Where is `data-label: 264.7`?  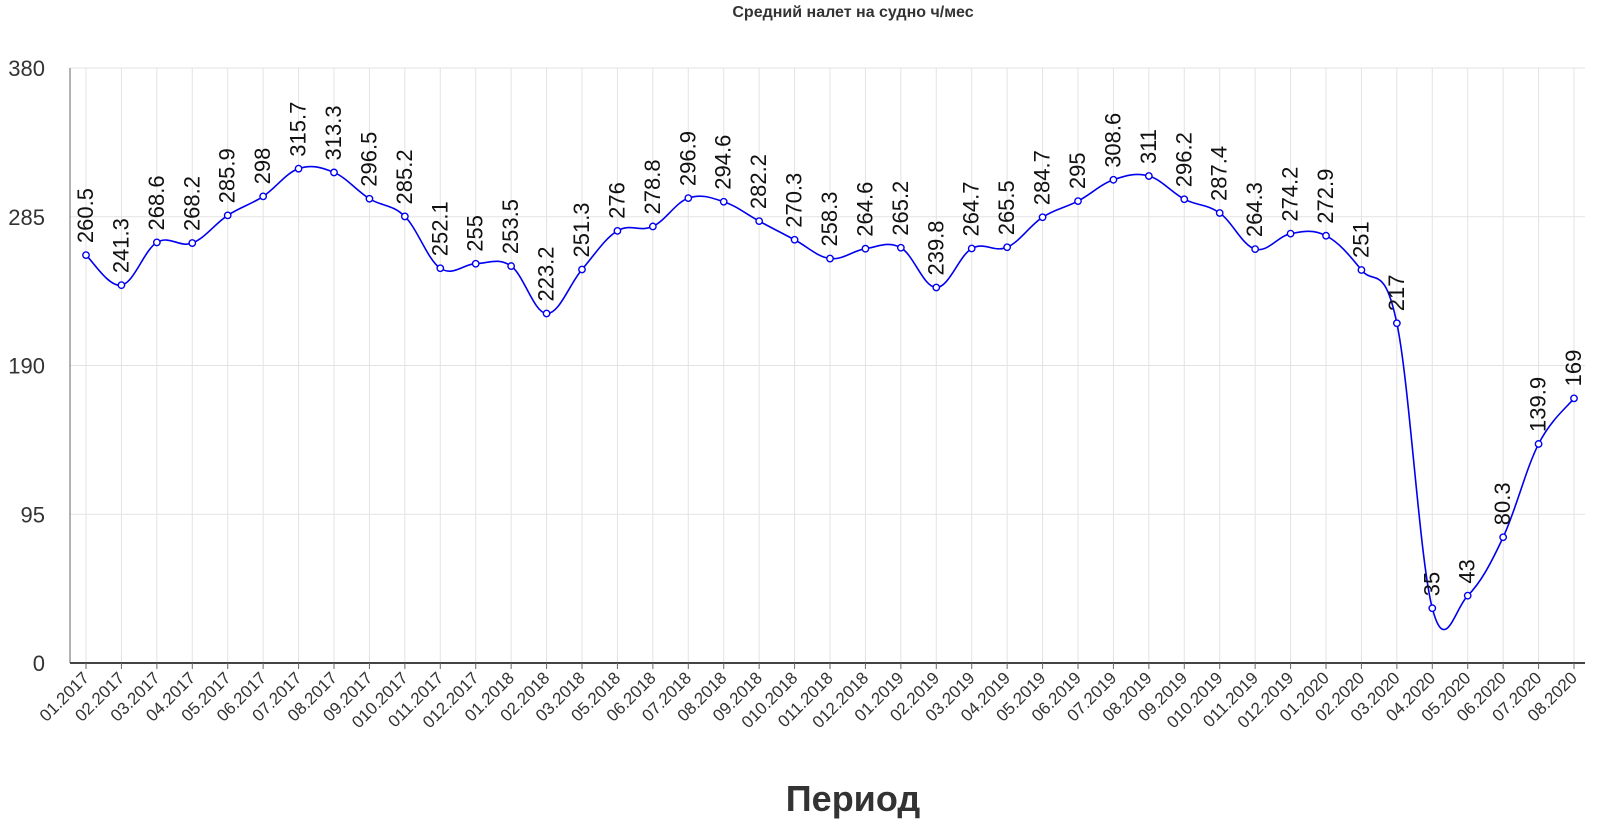 data-label: 264.7 is located at coordinates (971, 208).